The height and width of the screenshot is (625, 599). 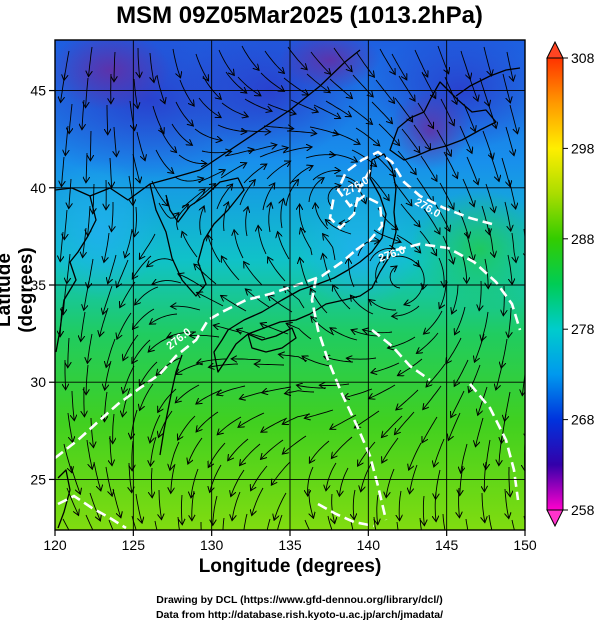 What do you see at coordinates (555, 49) in the screenshot?
I see `colorbar-top-arrow` at bounding box center [555, 49].